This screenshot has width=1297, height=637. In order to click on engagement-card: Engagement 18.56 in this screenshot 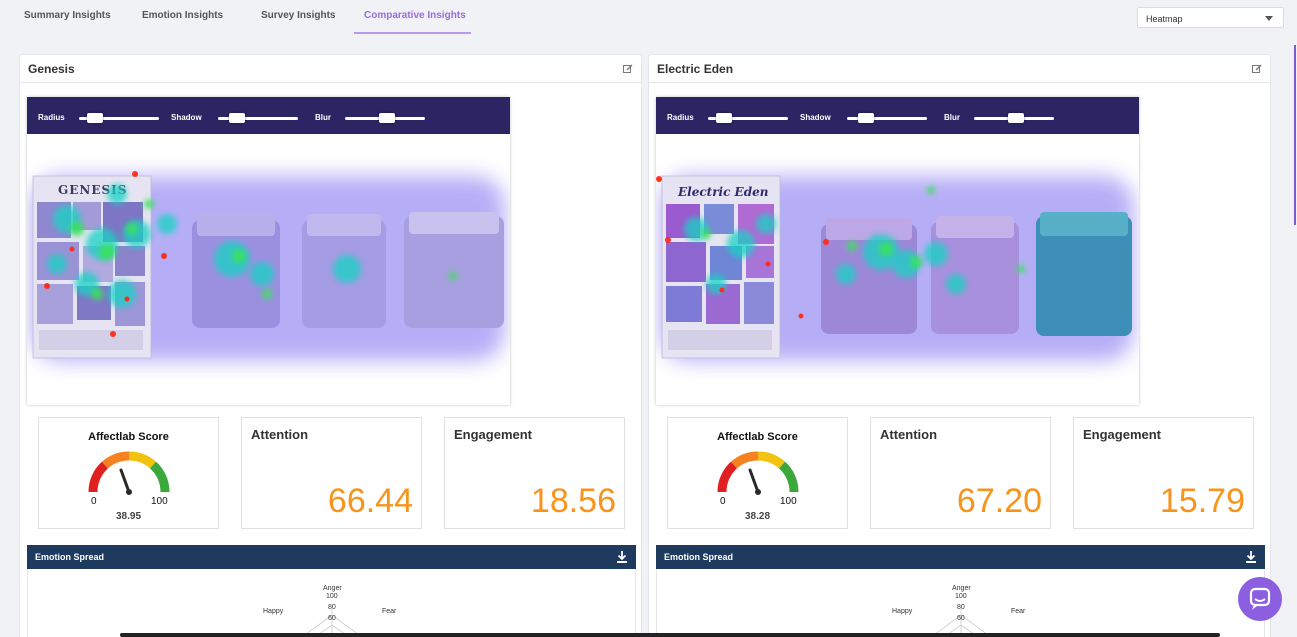, I will do `click(534, 473)`.